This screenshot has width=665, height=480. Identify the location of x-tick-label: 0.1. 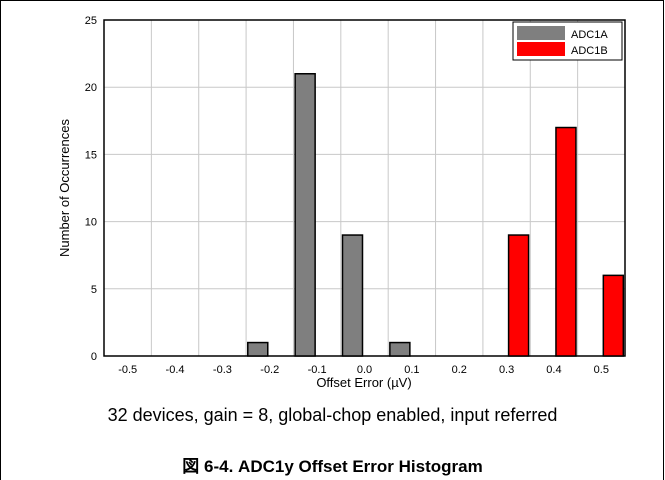
(411, 370).